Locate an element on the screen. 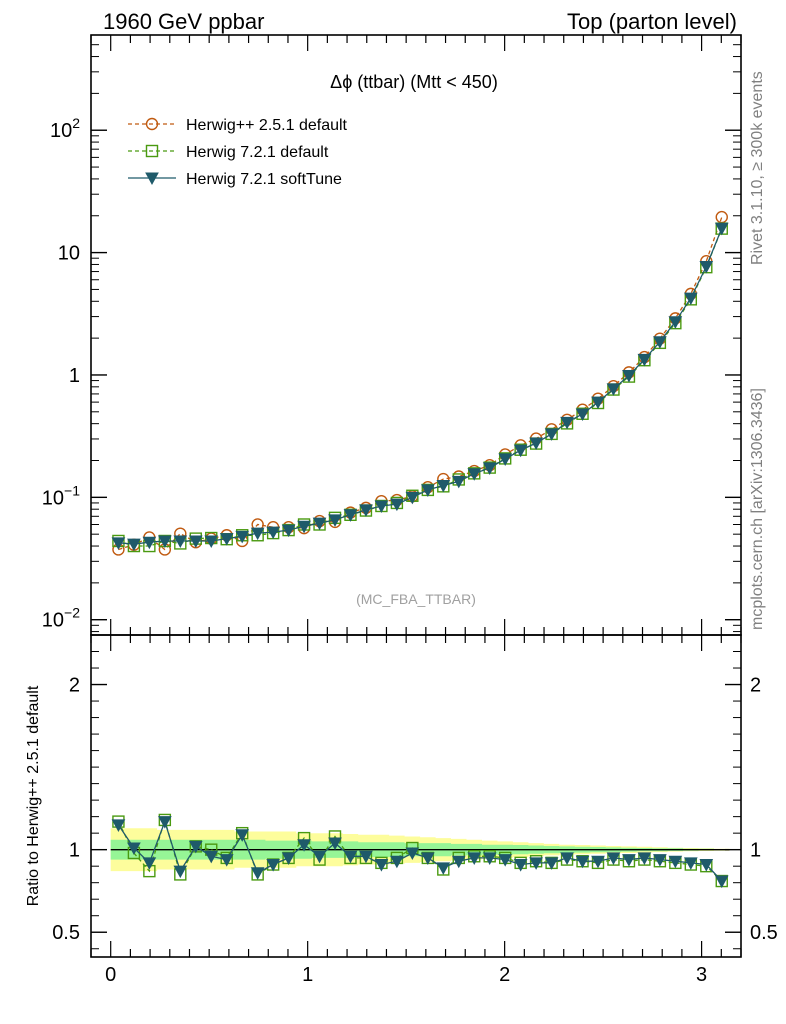 The width and height of the screenshot is (786, 1024). y-tick-label: 1 is located at coordinates (74, 376).